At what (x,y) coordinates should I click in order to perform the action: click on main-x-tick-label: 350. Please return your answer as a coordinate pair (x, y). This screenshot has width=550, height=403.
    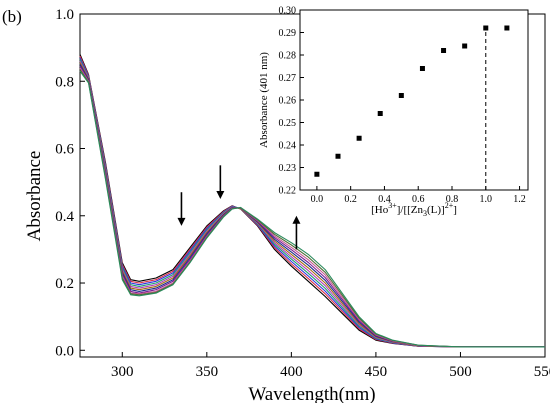
    Looking at the image, I should click on (207, 372).